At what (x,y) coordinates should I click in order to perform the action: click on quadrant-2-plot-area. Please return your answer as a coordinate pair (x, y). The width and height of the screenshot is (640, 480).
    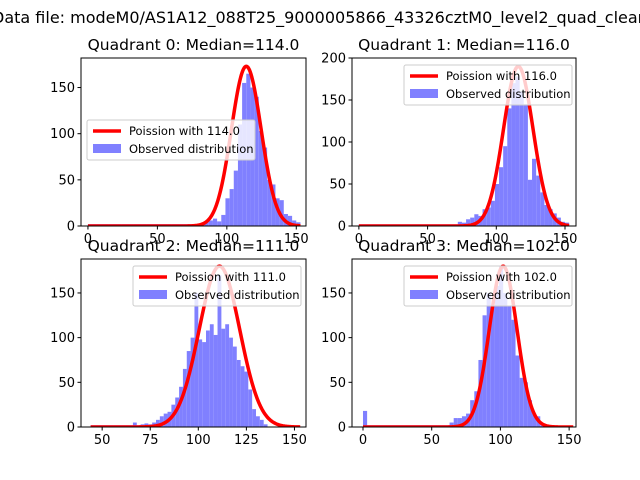
    Looking at the image, I should click on (195, 345).